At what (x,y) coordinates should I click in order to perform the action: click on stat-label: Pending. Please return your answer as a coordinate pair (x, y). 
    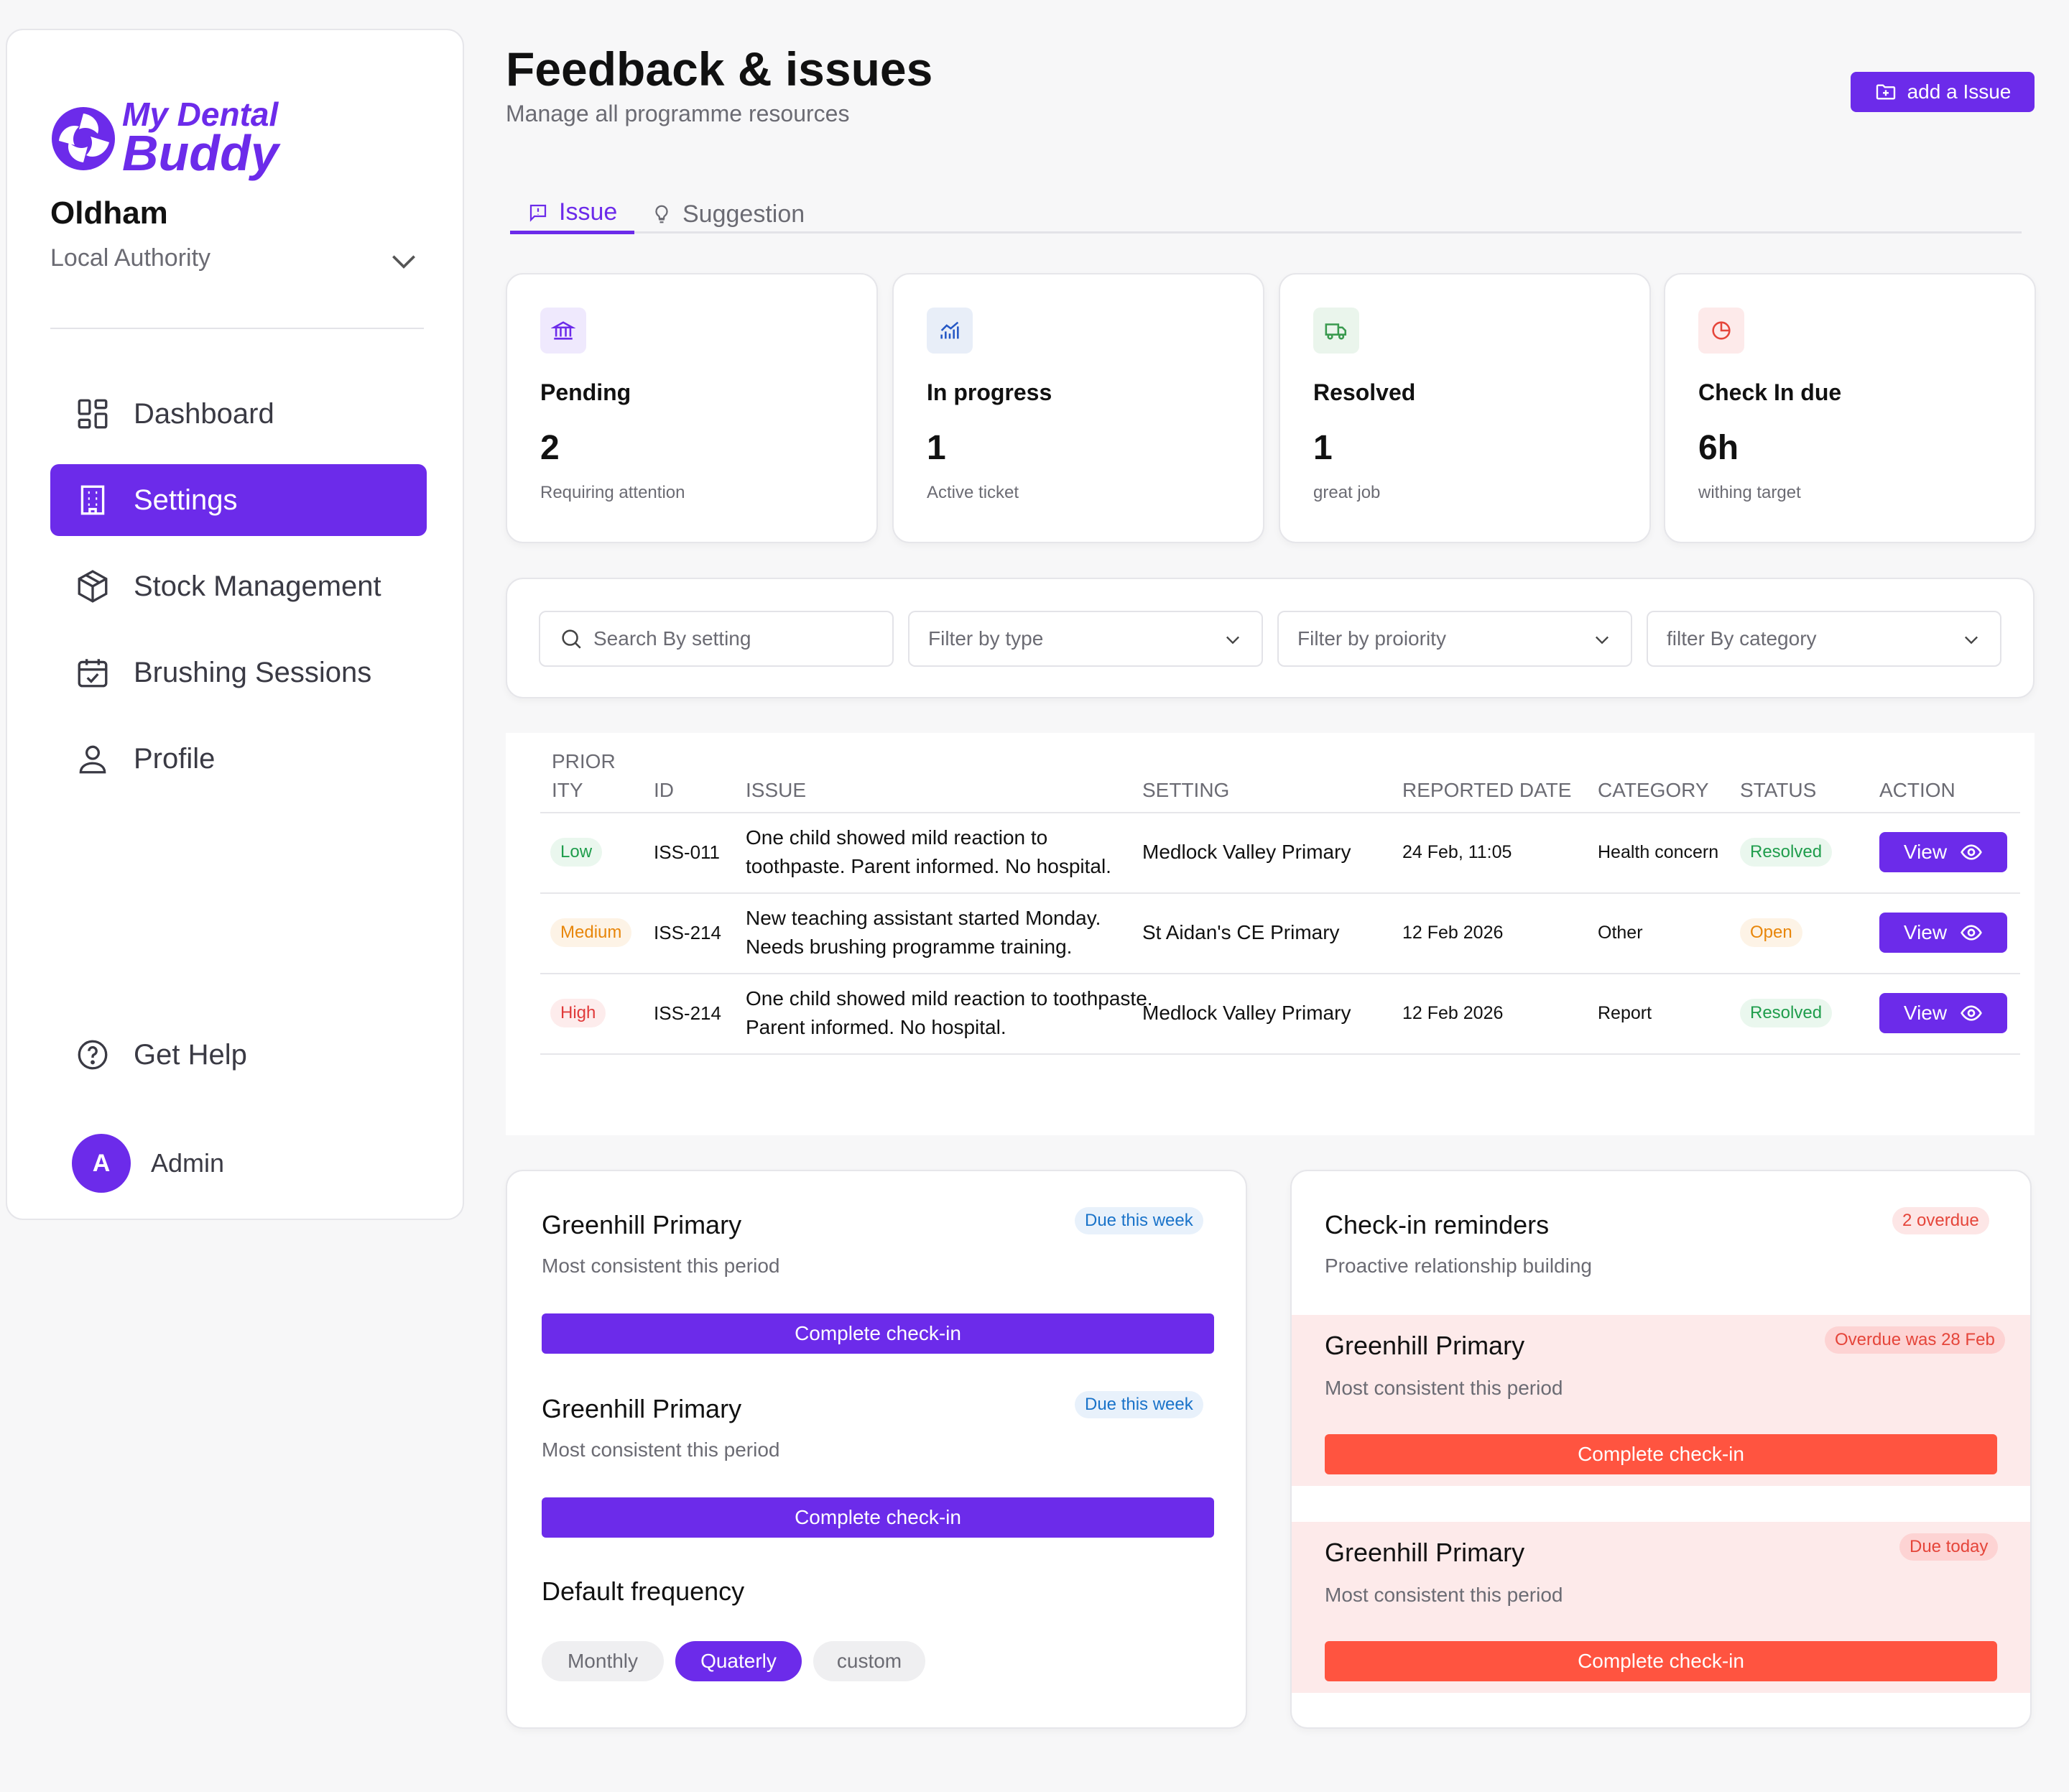
    Looking at the image, I should click on (585, 392).